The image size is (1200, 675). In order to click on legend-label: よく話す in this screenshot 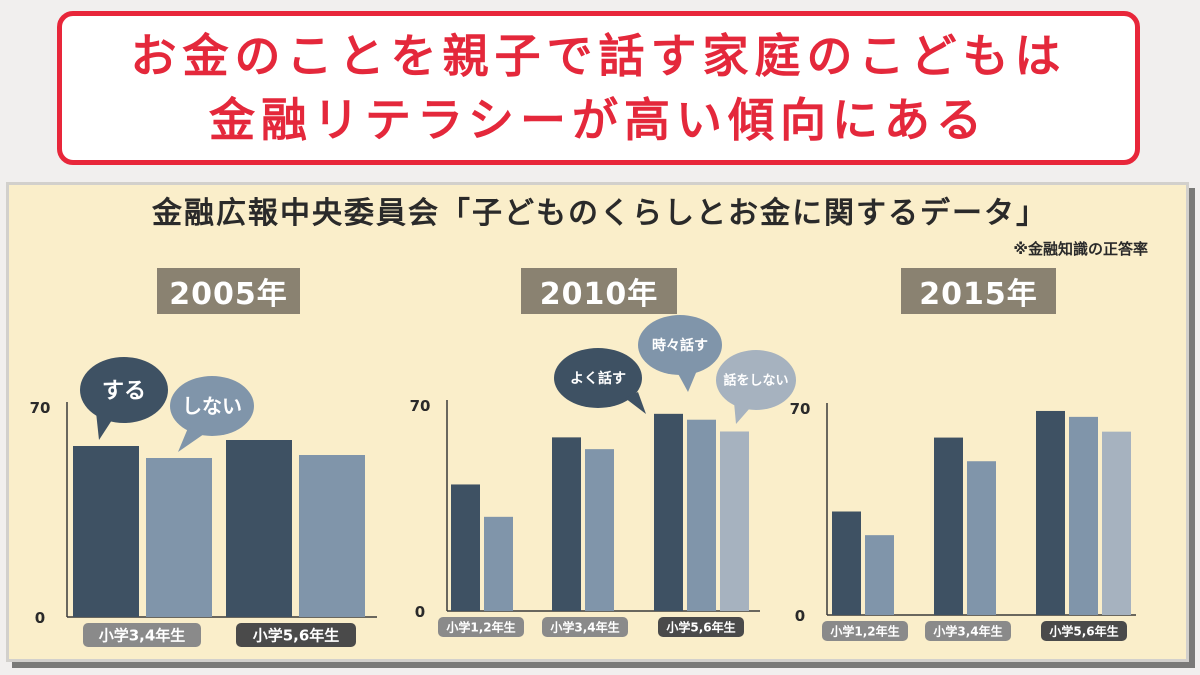, I will do `click(598, 378)`.